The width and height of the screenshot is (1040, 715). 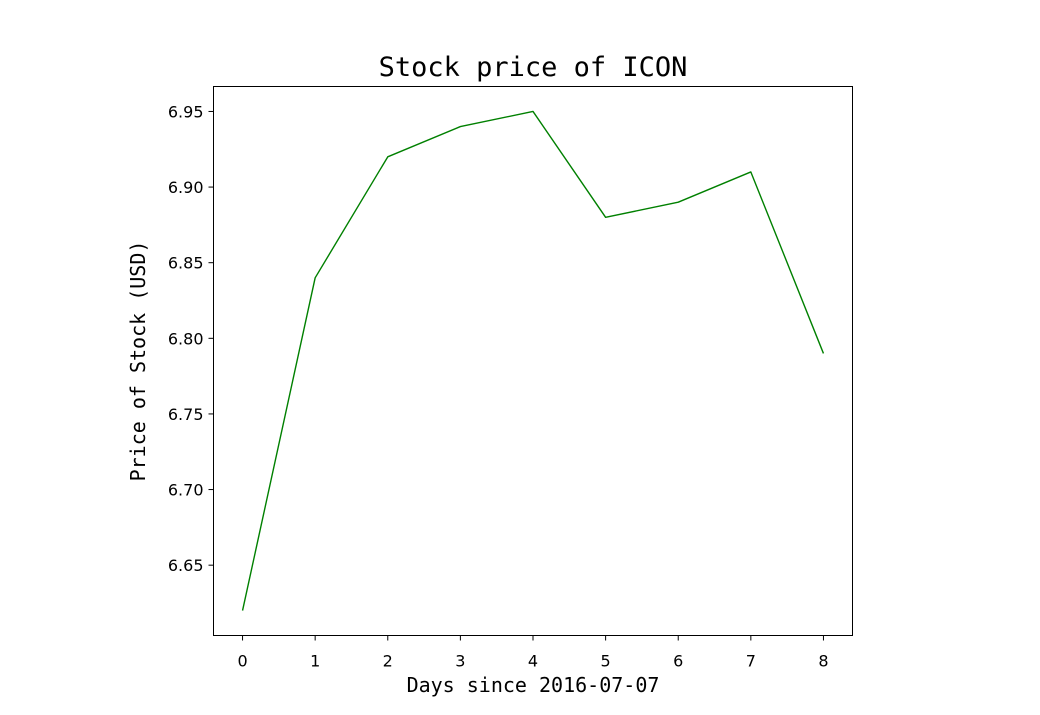 I want to click on x-tick-label: 5, so click(x=606, y=661).